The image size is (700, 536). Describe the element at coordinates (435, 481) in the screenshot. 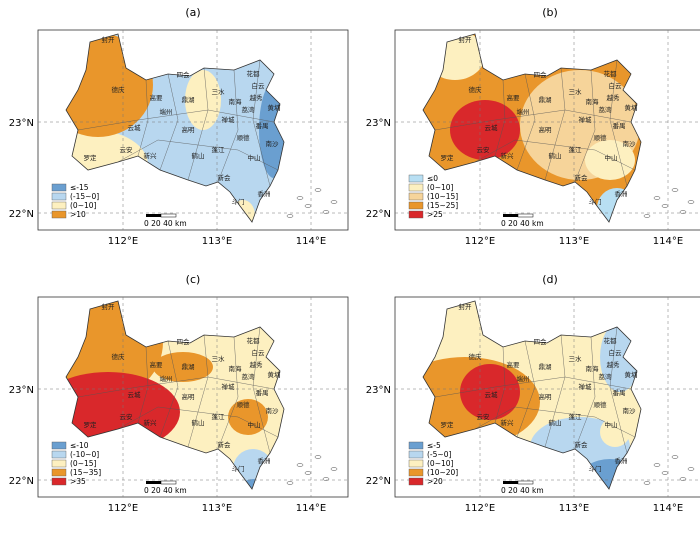

I see `legend-label: >20` at that location.